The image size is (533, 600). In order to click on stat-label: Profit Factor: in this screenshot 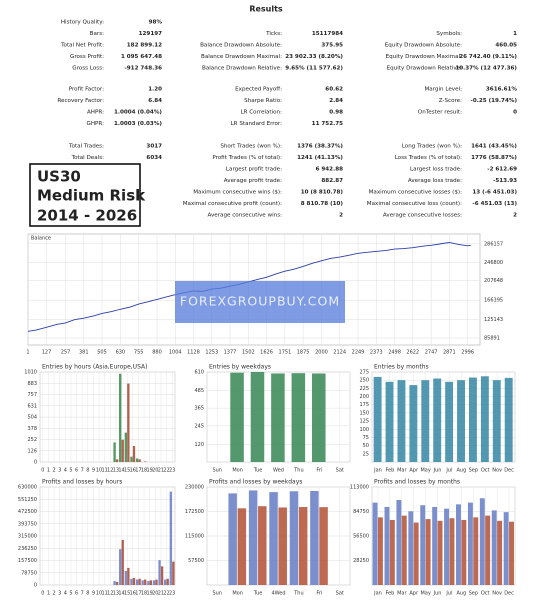, I will do `click(86, 90)`.